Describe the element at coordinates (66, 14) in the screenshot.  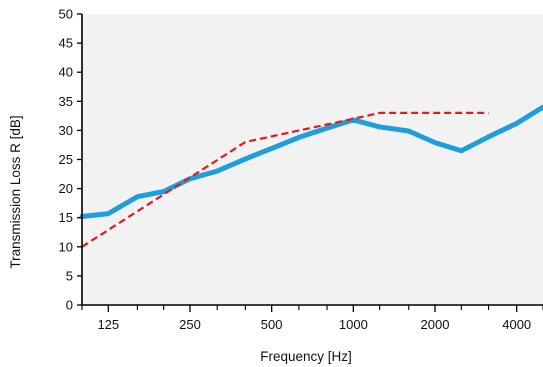
I see `y-tick-label-50: 50` at that location.